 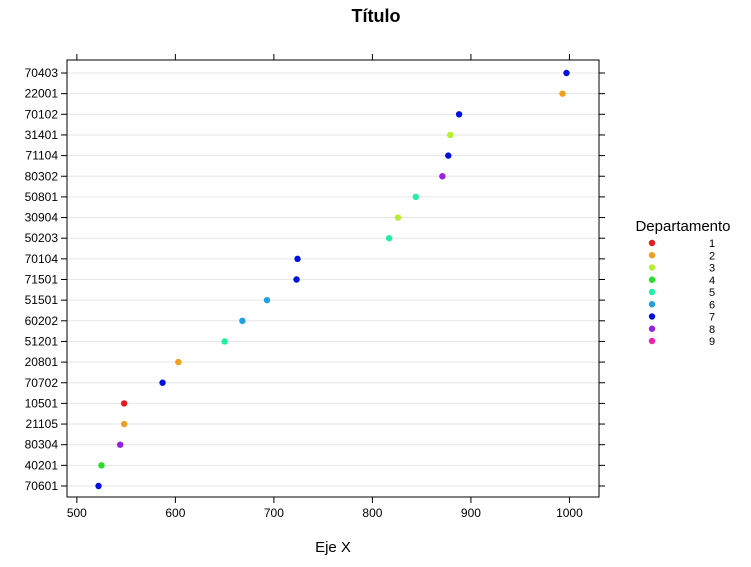 I want to click on legend-label: 2, so click(x=712, y=256).